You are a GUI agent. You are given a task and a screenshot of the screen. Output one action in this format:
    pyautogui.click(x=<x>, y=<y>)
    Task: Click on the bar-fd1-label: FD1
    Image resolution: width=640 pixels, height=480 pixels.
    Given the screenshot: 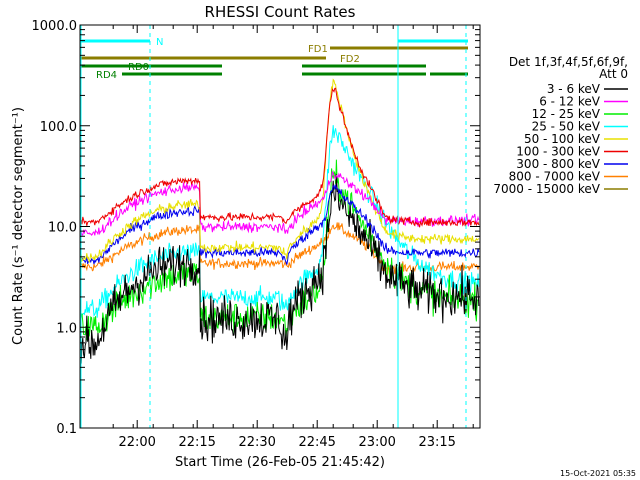 What is the action you would take?
    pyautogui.click(x=318, y=49)
    